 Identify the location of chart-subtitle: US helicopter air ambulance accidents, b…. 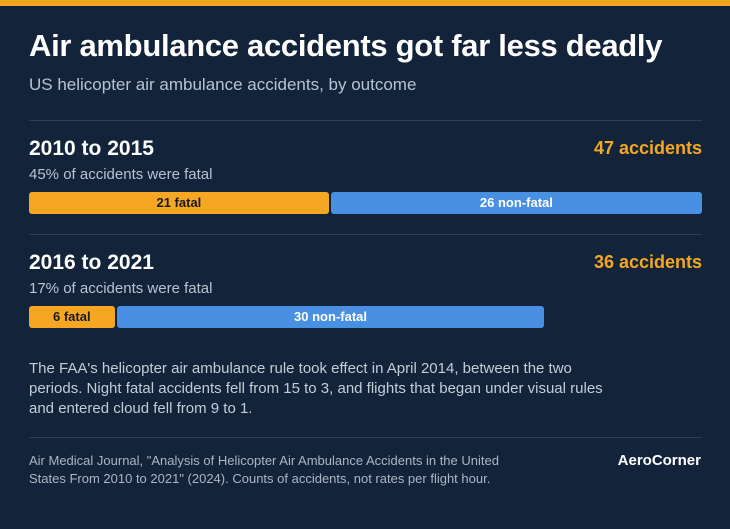
(223, 84).